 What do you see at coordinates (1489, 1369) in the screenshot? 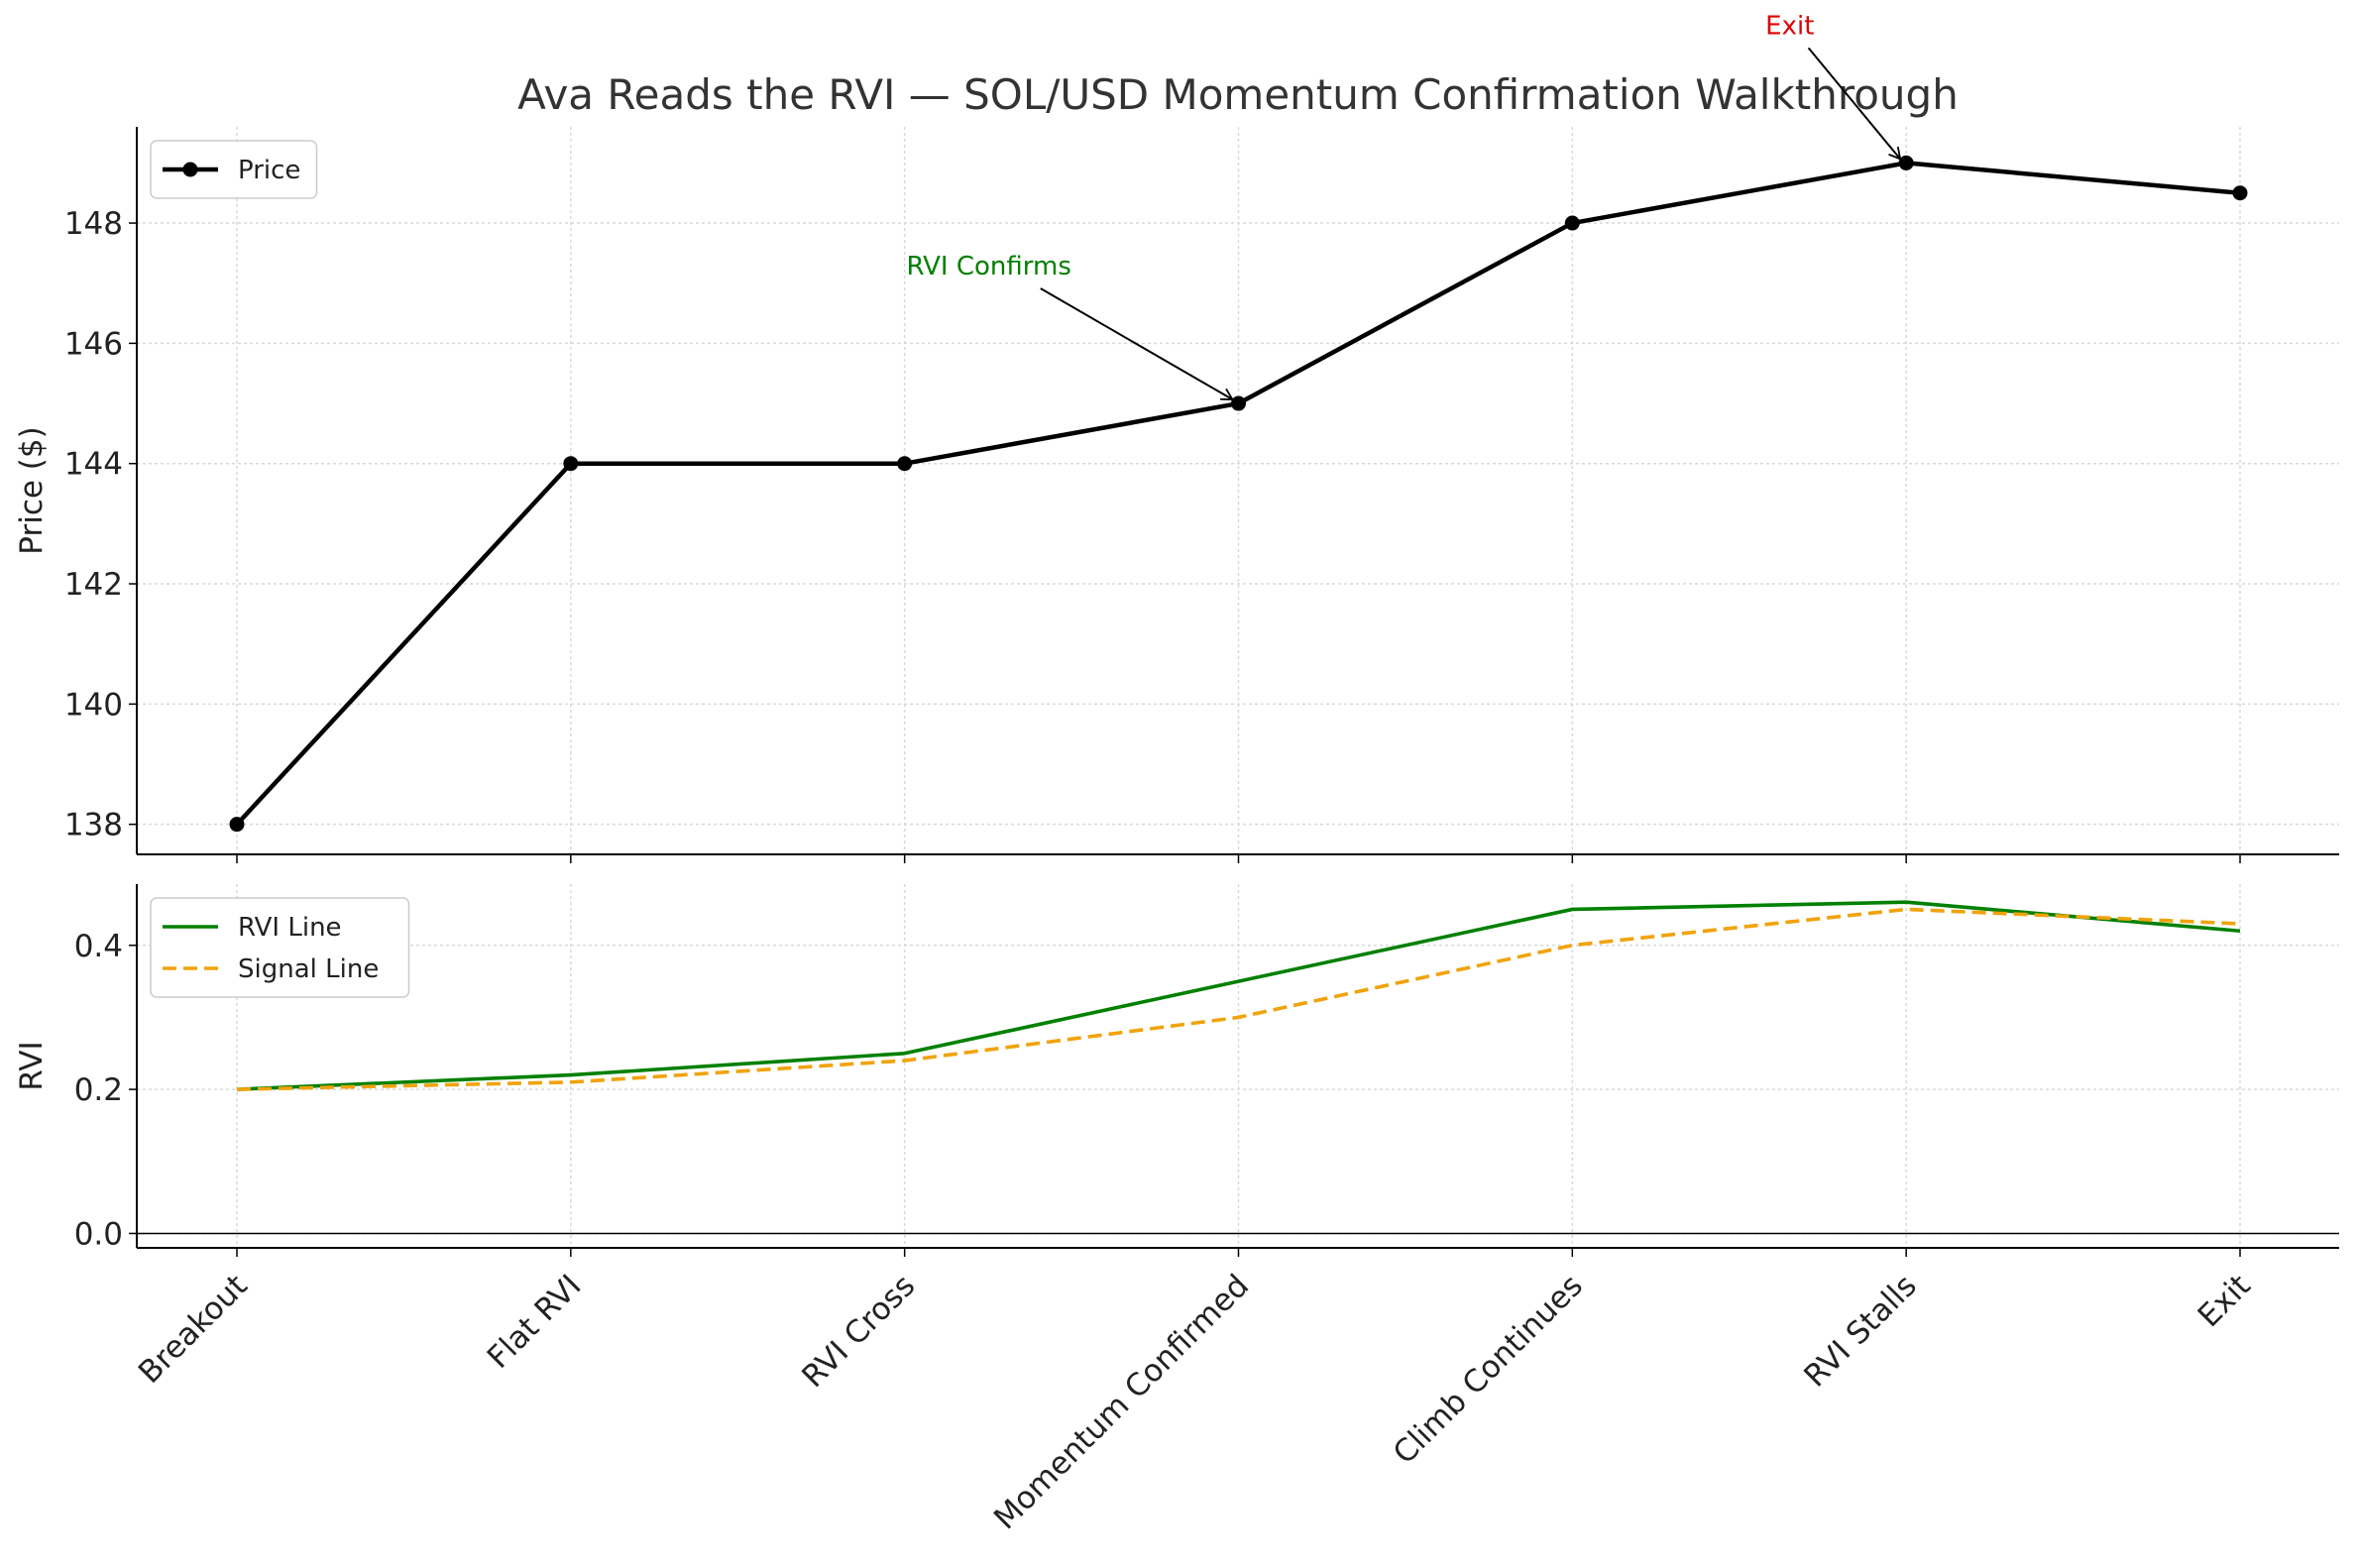
I see `x-tick-label: Climb Continues` at bounding box center [1489, 1369].